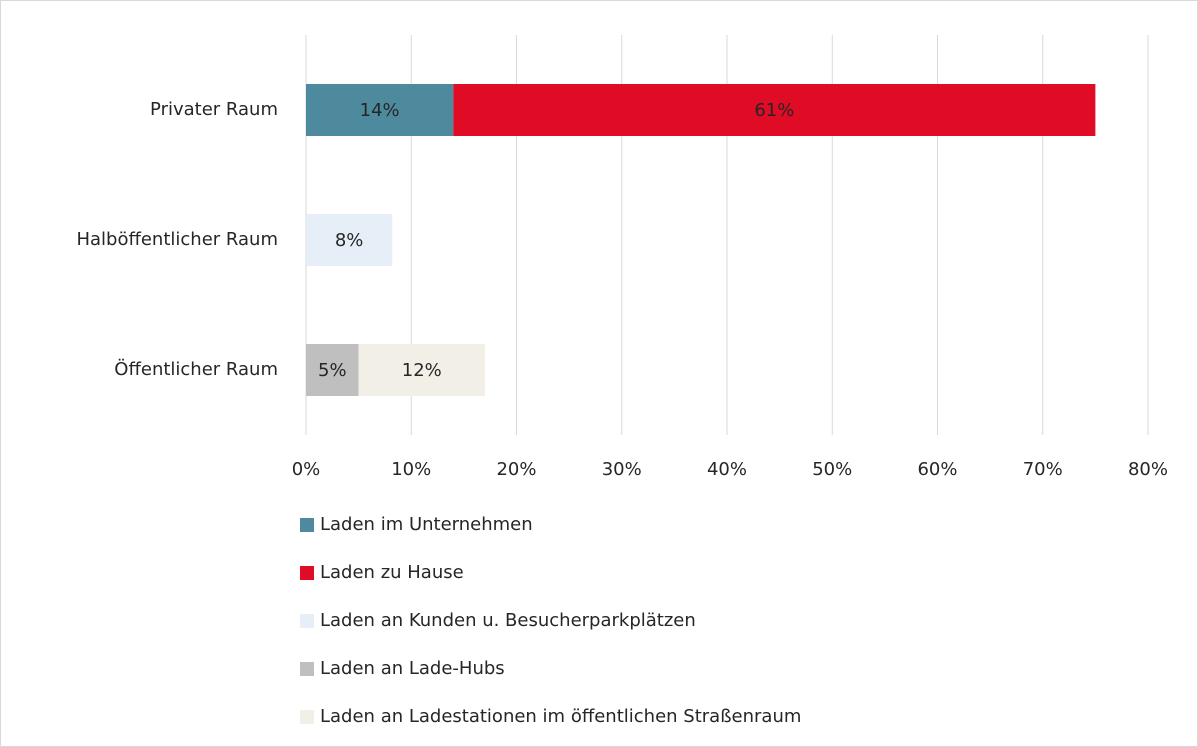 The width and height of the screenshot is (1198, 747). What do you see at coordinates (411, 469) in the screenshot?
I see `x-tick-label: 10%` at bounding box center [411, 469].